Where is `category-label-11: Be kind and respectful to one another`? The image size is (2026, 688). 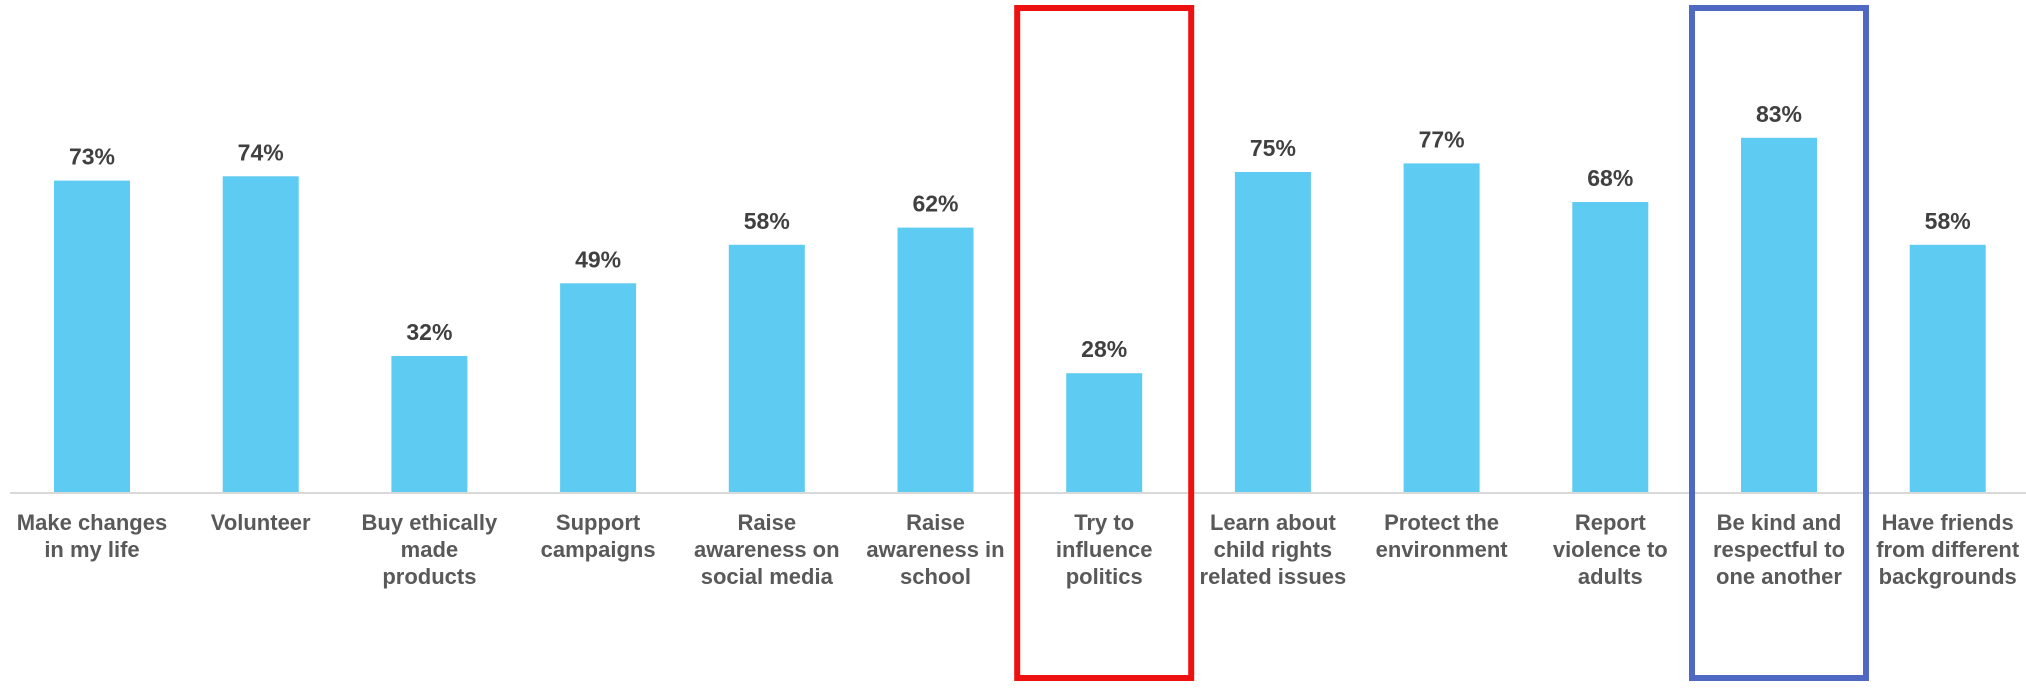
category-label-11: Be kind and respectful to one another is located at coordinates (1779, 549).